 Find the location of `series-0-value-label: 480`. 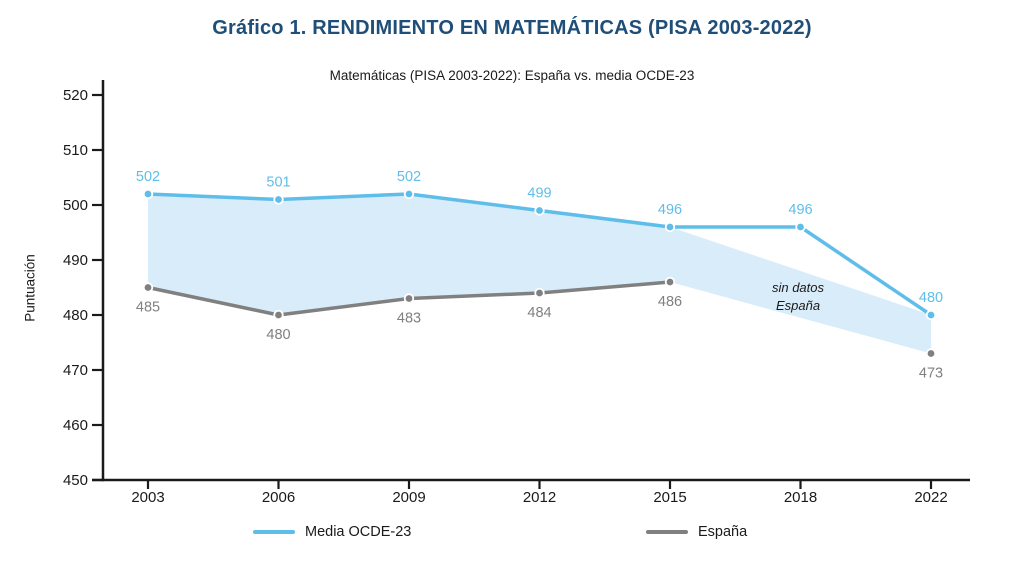

series-0-value-label: 480 is located at coordinates (931, 298).